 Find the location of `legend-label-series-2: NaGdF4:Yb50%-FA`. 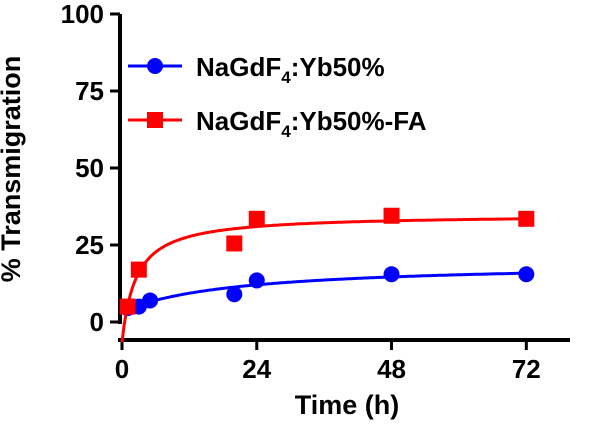

legend-label-series-2: NaGdF4:Yb50%-FA is located at coordinates (311, 123).